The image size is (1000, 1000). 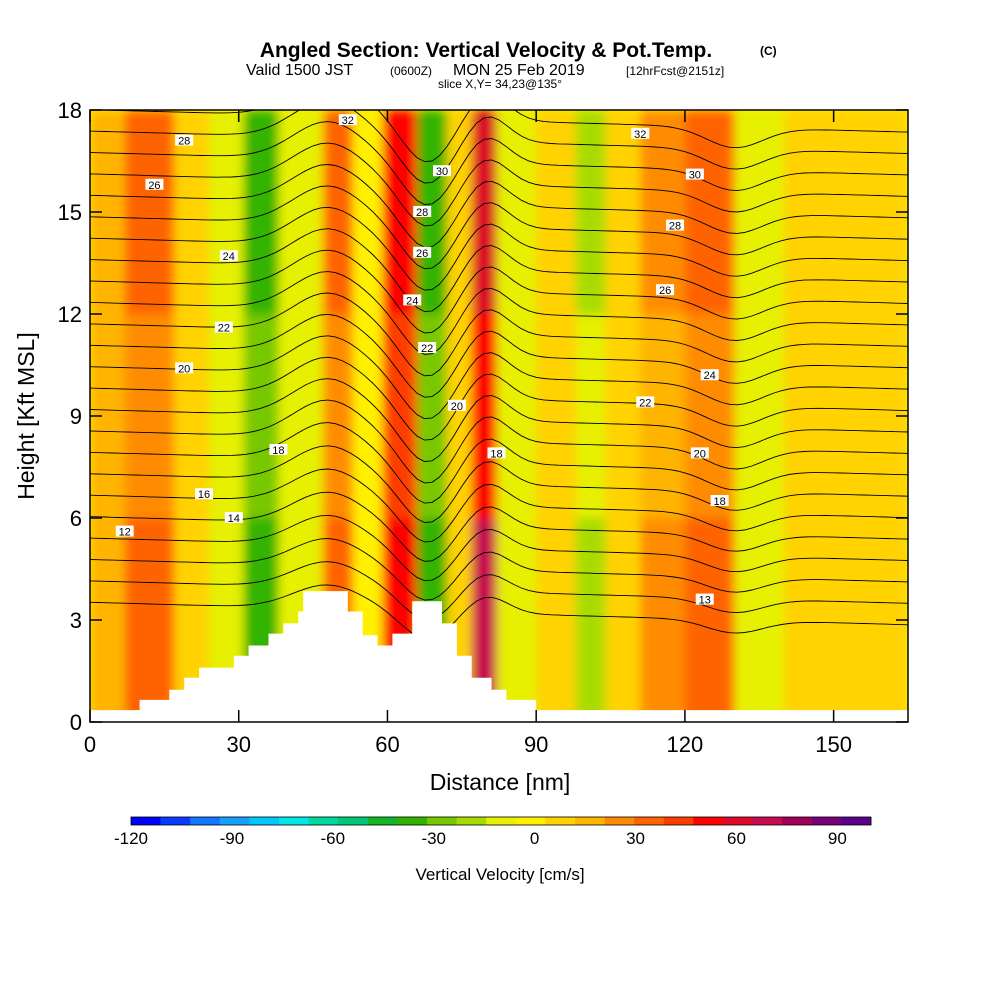 I want to click on colorbar-tick-labels: -120 -90 -60 -30 0 30 60 90, so click(x=480, y=838).